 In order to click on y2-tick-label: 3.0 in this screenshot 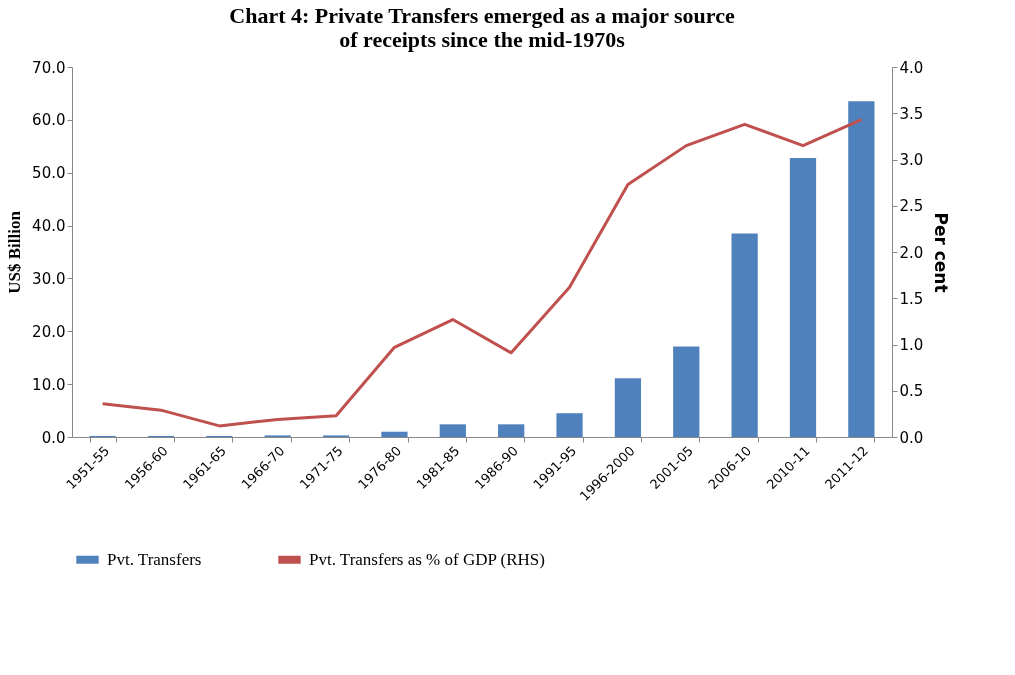, I will do `click(911, 160)`.